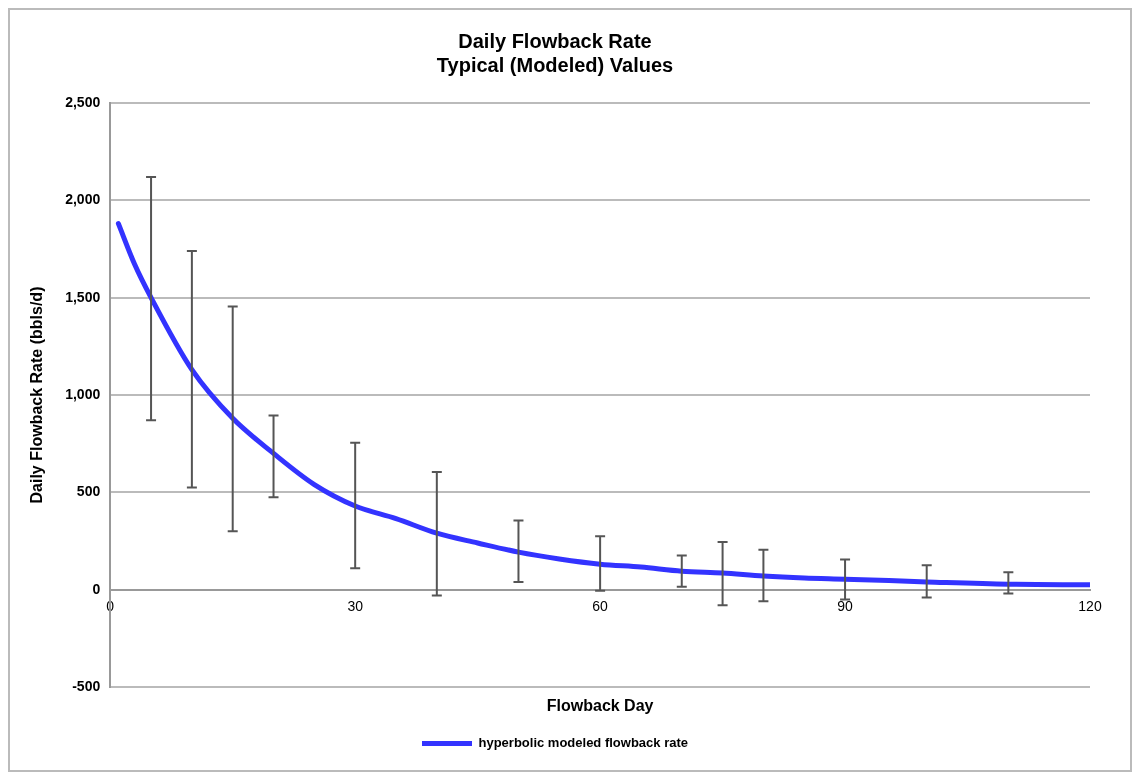  Describe the element at coordinates (83, 296) in the screenshot. I see `y-tick-label: 1,500` at that location.